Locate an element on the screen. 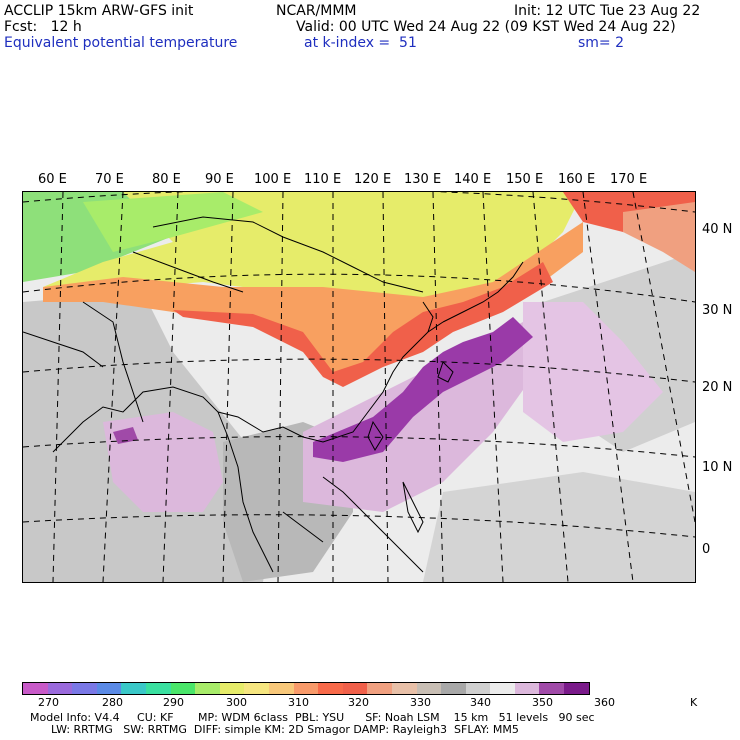  lon-label-100e: 100 E is located at coordinates (273, 179).